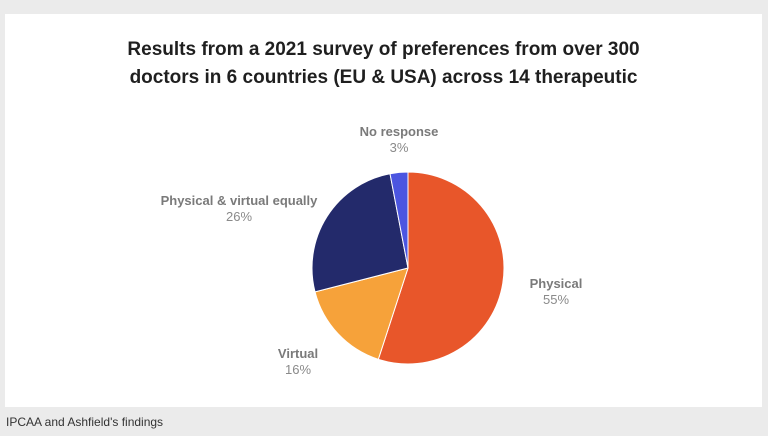  I want to click on pie-slice-virtual, so click(361, 313).